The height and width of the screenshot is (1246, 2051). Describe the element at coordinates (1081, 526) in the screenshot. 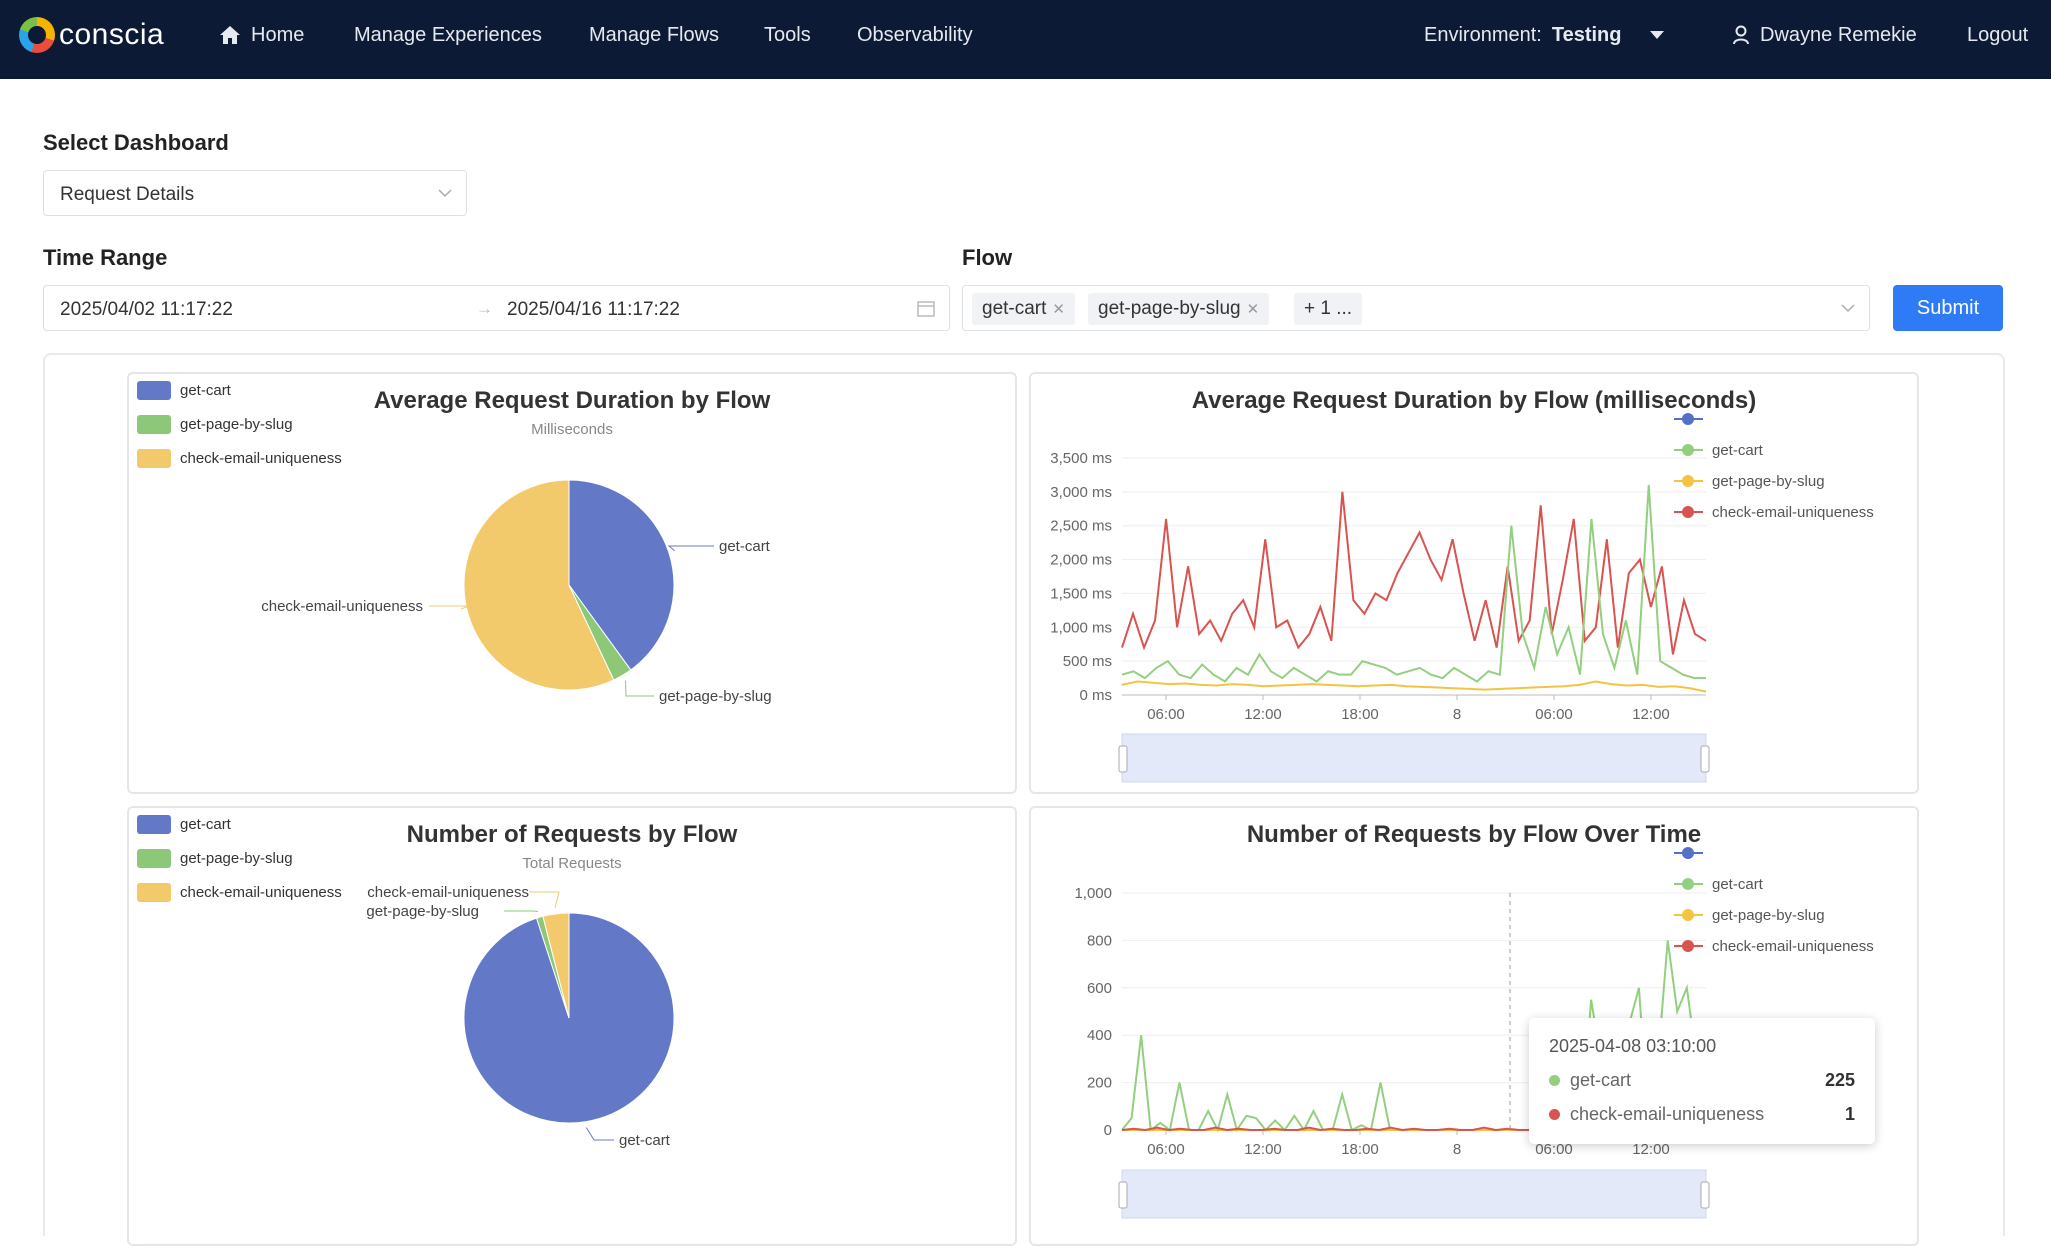

I see `y-tick-label: 2,500 ms` at that location.